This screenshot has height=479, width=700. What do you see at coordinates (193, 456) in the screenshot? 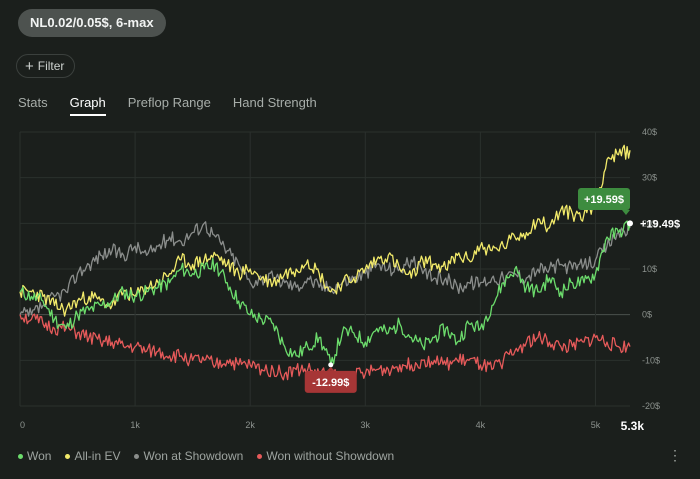
I see `legend-label-showdown: Won at Showdown` at bounding box center [193, 456].